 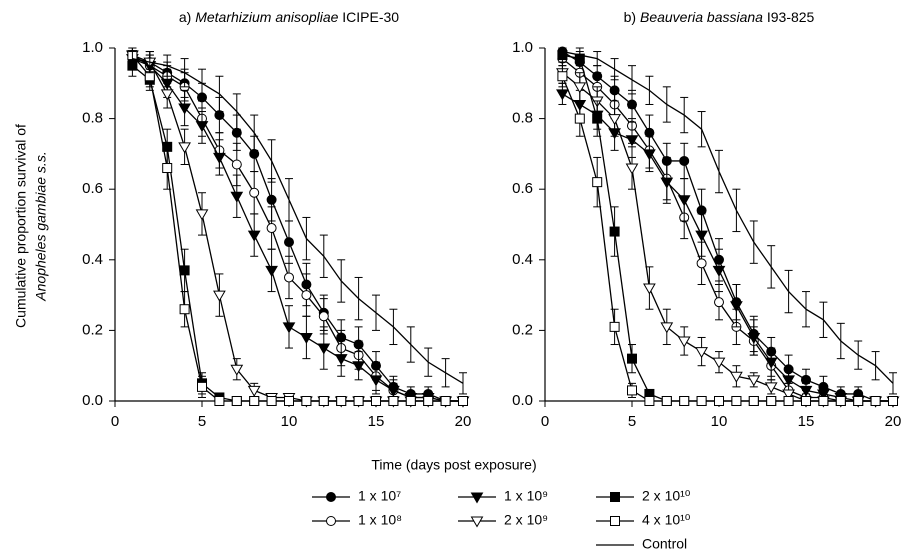 I want to click on title-label: b), so click(x=630, y=17).